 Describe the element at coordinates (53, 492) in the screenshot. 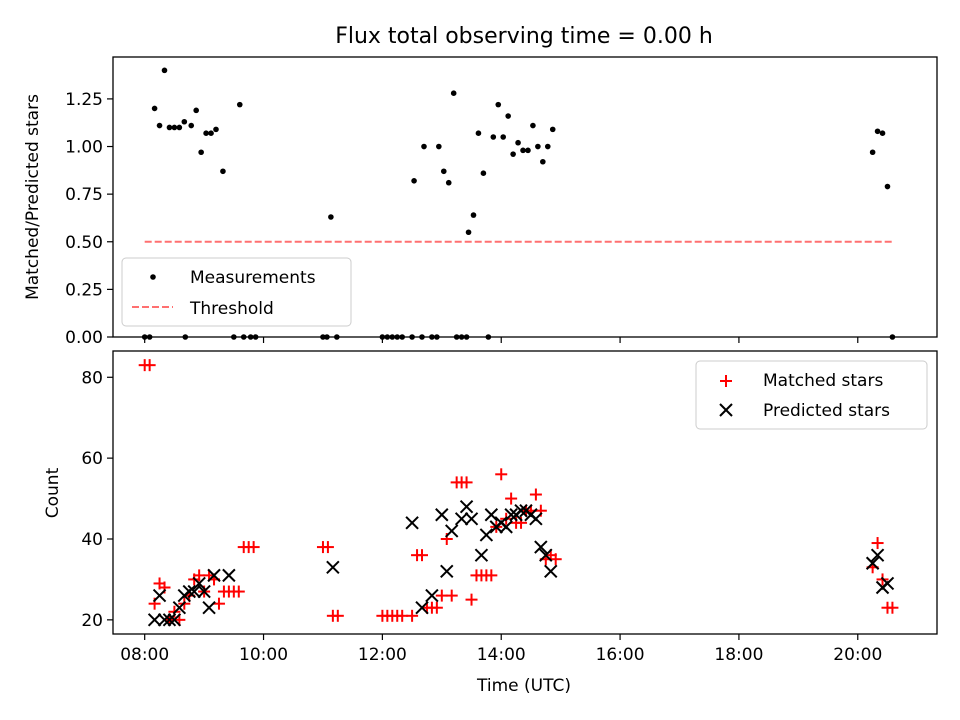

I see `bottom-y-axis-label: Count` at that location.